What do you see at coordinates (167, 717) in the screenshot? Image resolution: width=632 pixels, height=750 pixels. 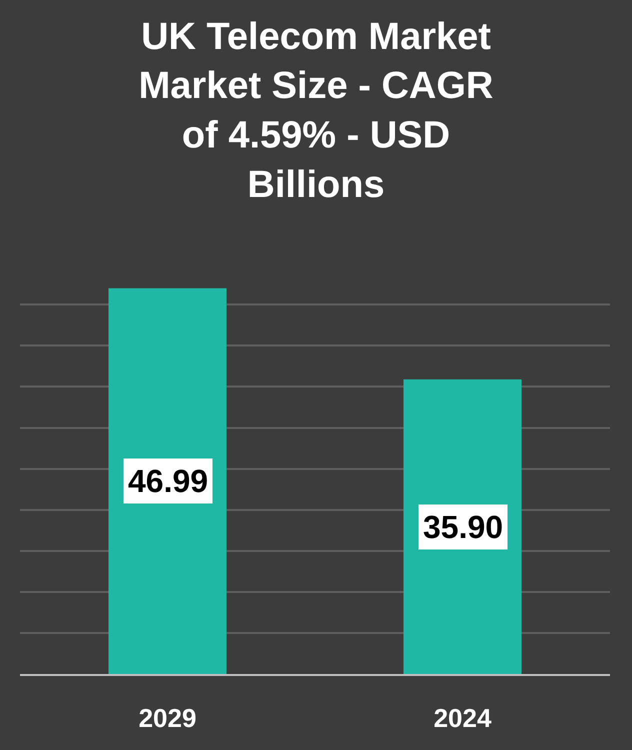 I see `x-tick-label: 2029` at bounding box center [167, 717].